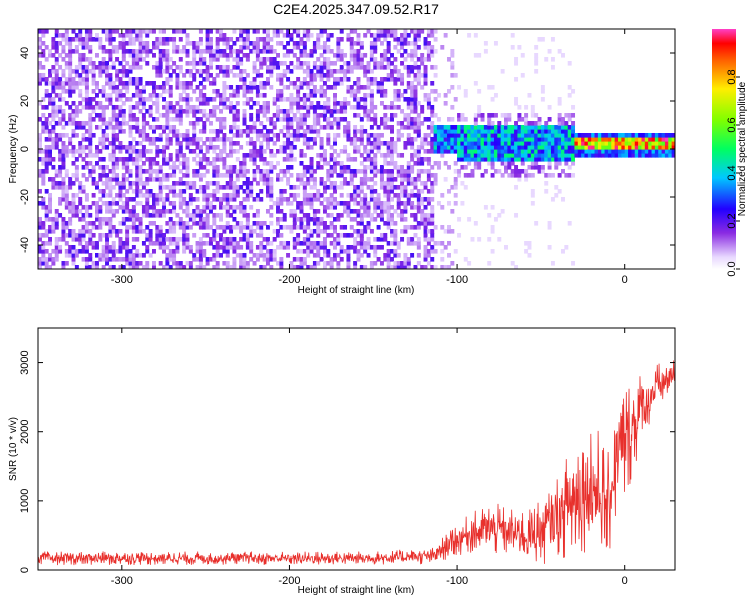  I want to click on figure-title: C2E4.2025.347.09.52.R17, so click(356, 9).